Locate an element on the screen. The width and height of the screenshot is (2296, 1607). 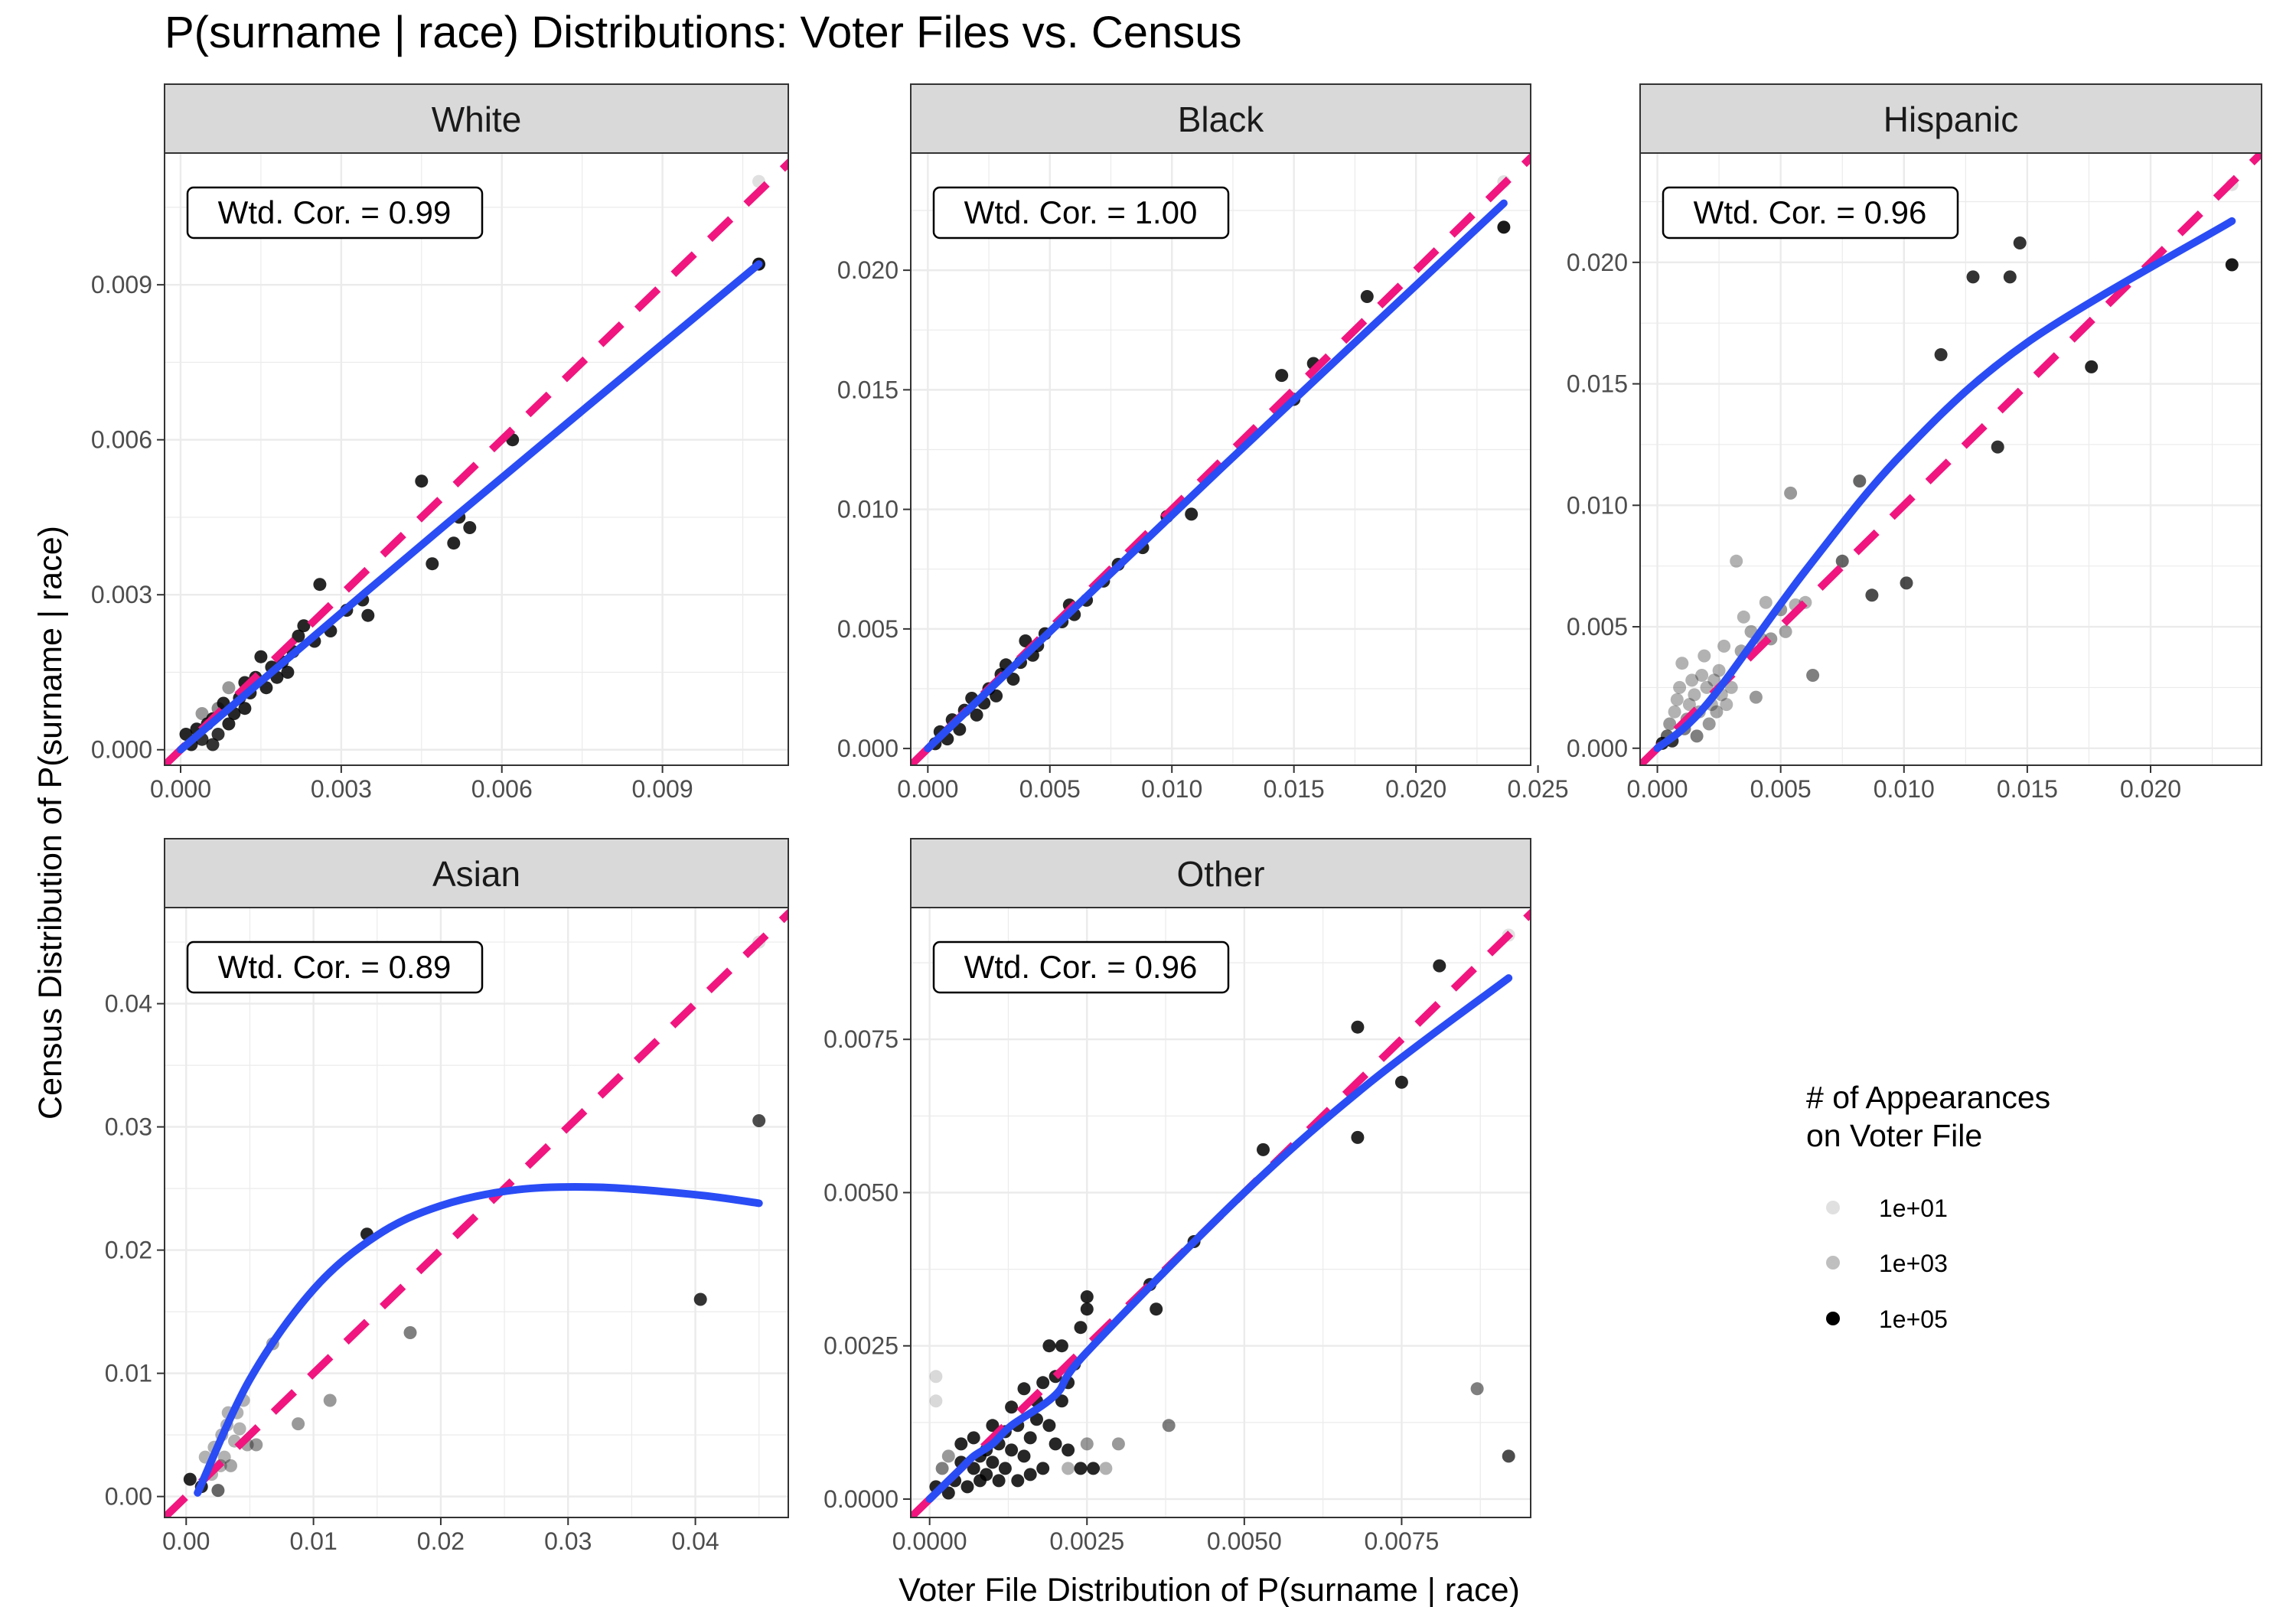
x-tick-label: 0.006 is located at coordinates (502, 789).